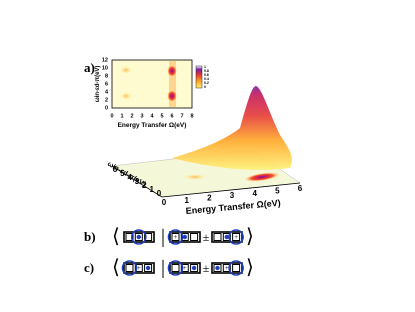 The height and width of the screenshot is (312, 415). What do you see at coordinates (232, 128) in the screenshot?
I see `surface` at bounding box center [232, 128].